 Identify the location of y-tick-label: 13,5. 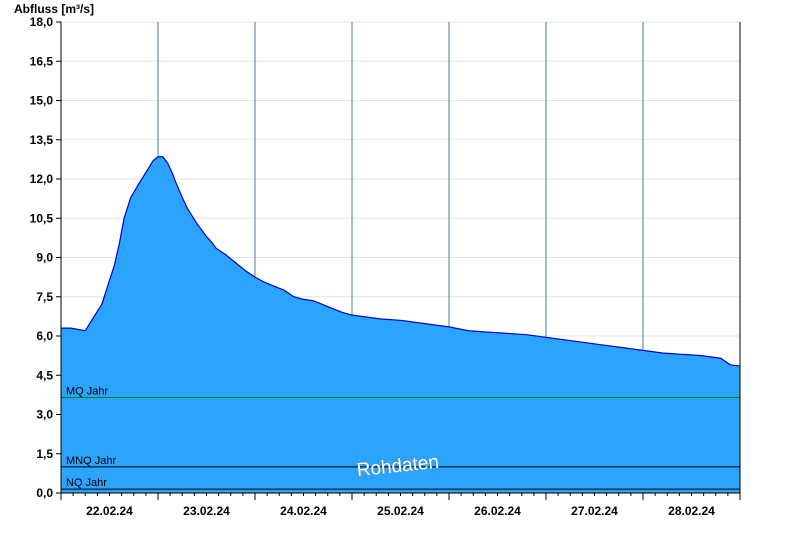
(42, 140).